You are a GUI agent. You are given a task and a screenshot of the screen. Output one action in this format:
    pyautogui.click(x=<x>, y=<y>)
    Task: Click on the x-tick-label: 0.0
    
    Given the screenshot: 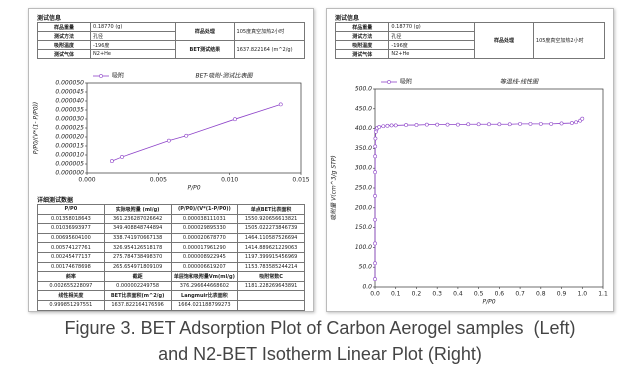 What is the action you would take?
    pyautogui.click(x=375, y=294)
    